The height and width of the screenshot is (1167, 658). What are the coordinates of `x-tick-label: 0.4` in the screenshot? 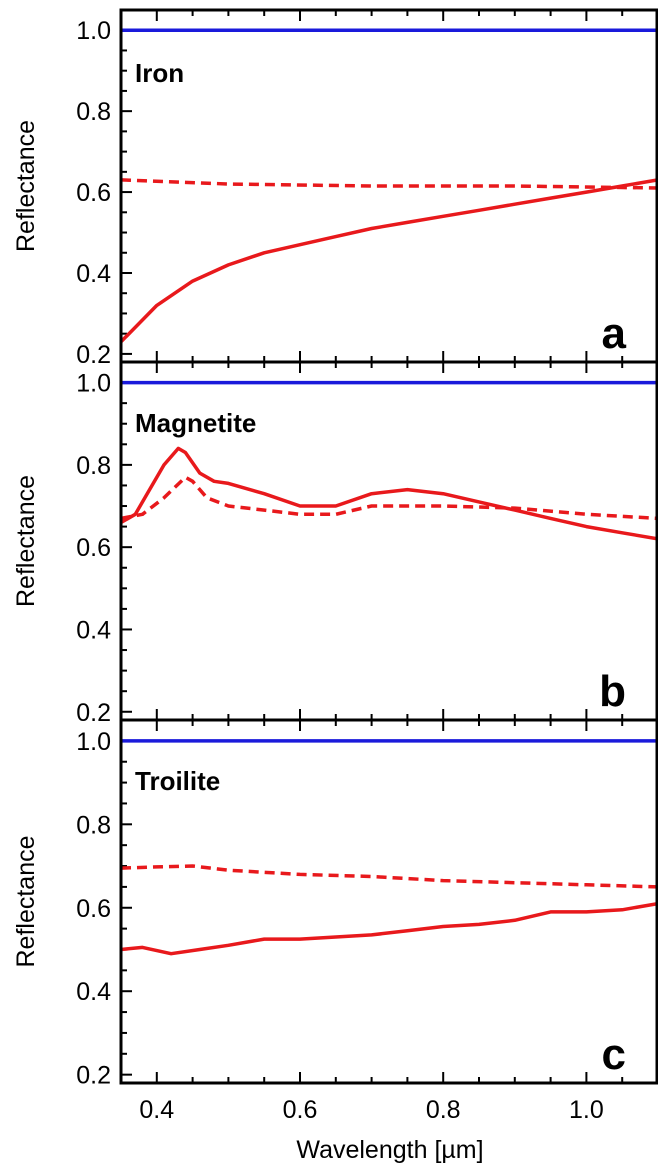 It's located at (156, 1110).